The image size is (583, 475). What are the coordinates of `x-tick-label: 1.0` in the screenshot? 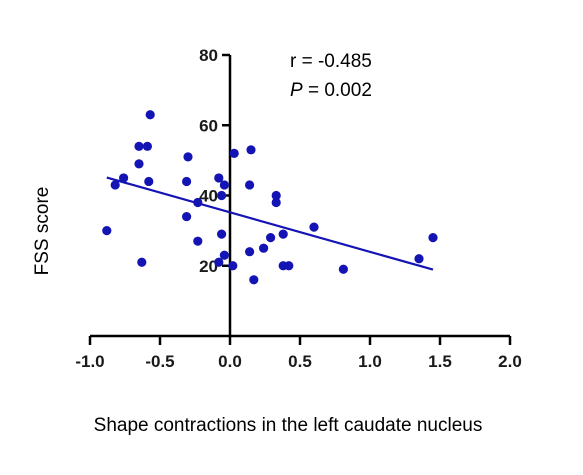 It's located at (370, 361).